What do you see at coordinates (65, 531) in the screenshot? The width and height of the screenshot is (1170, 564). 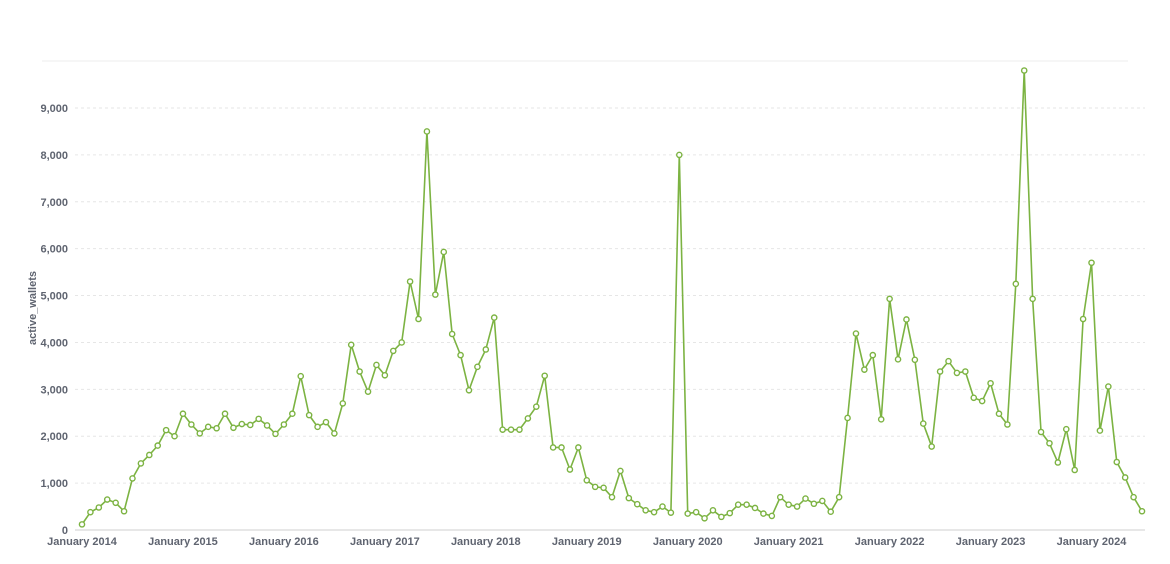 I see `y-tick-label: 0` at bounding box center [65, 531].